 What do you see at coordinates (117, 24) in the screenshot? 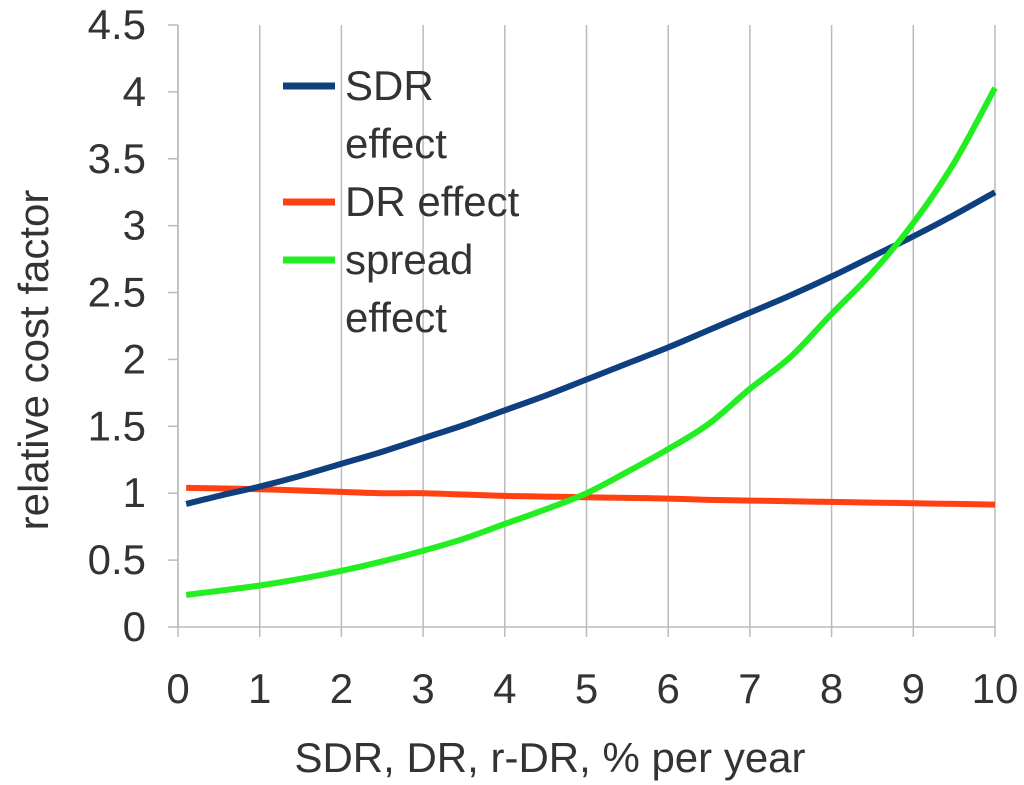
I see `y-tick-label: 4.5` at bounding box center [117, 24].